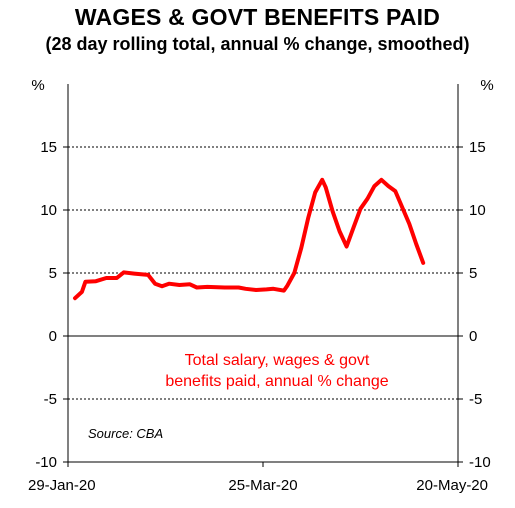  What do you see at coordinates (53, 273) in the screenshot?
I see `y-tick-label-left: 5` at bounding box center [53, 273].